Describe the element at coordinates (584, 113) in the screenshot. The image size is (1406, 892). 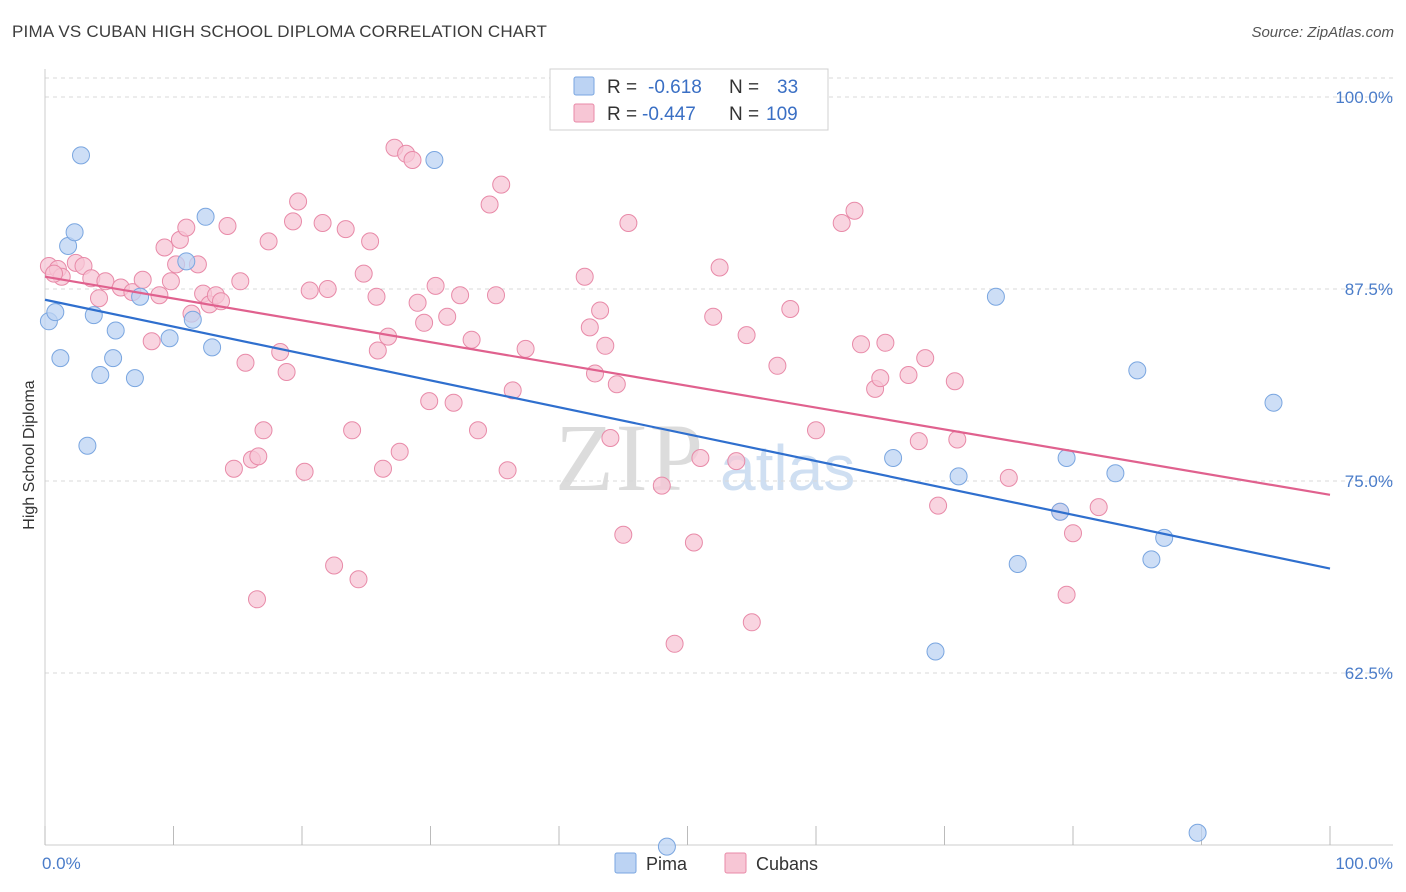
I see `legend-swatch-cubans` at that location.